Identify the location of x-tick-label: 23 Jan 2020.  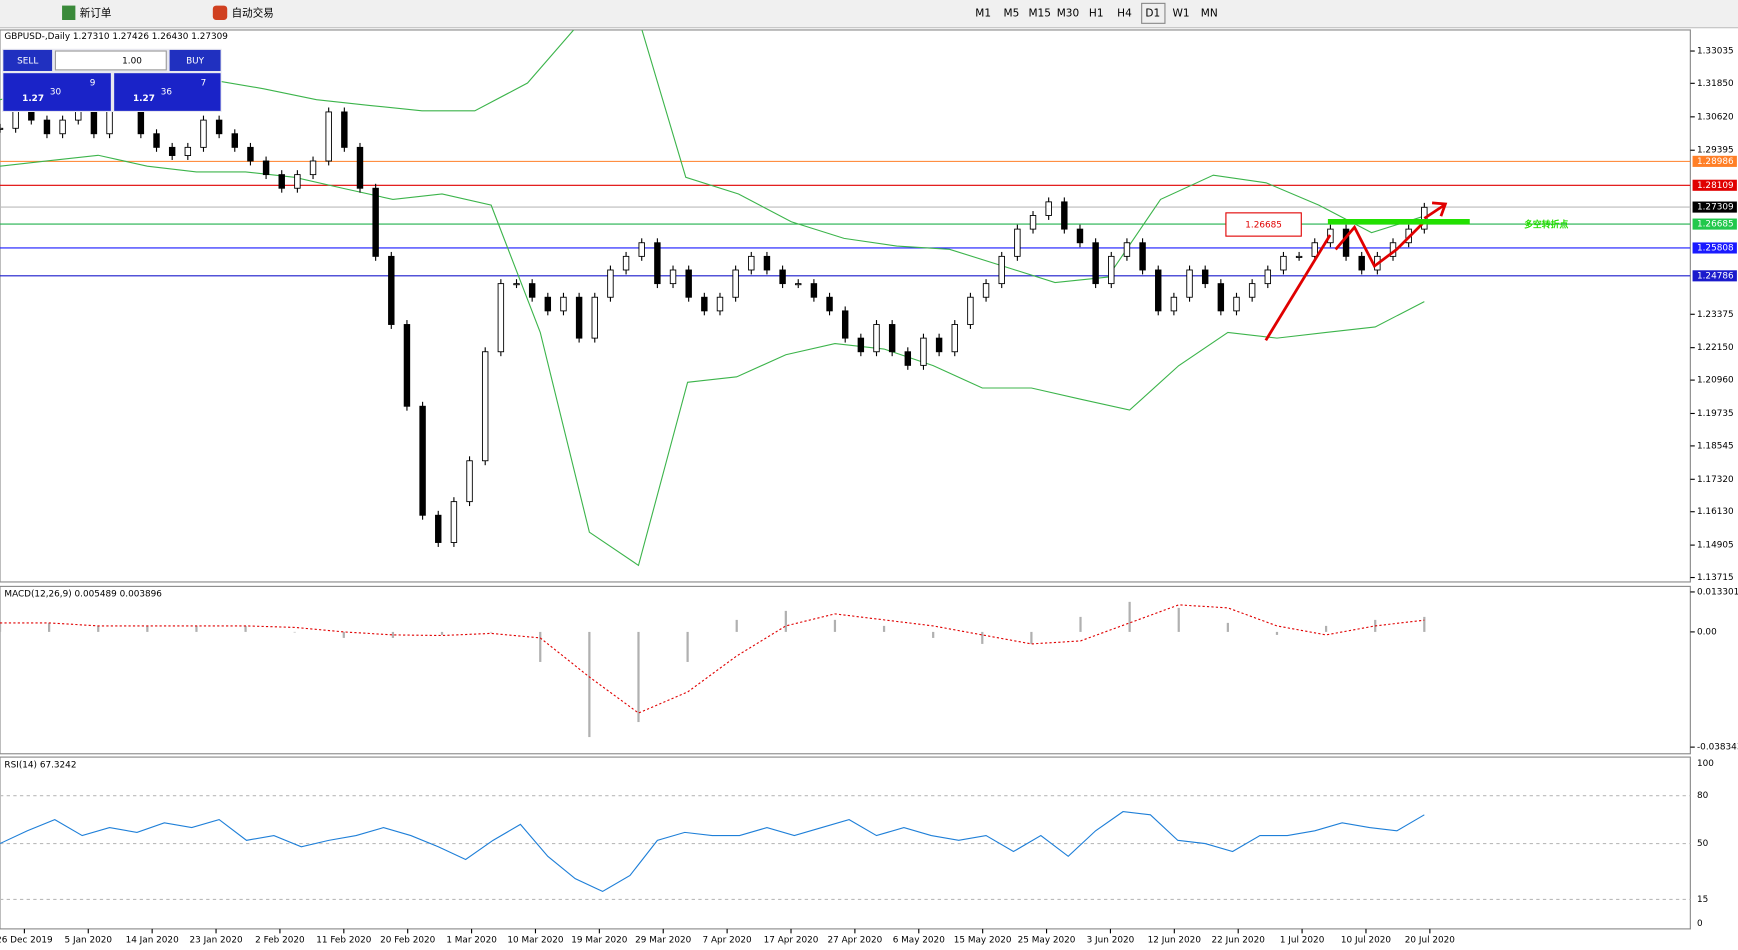
(215, 940).